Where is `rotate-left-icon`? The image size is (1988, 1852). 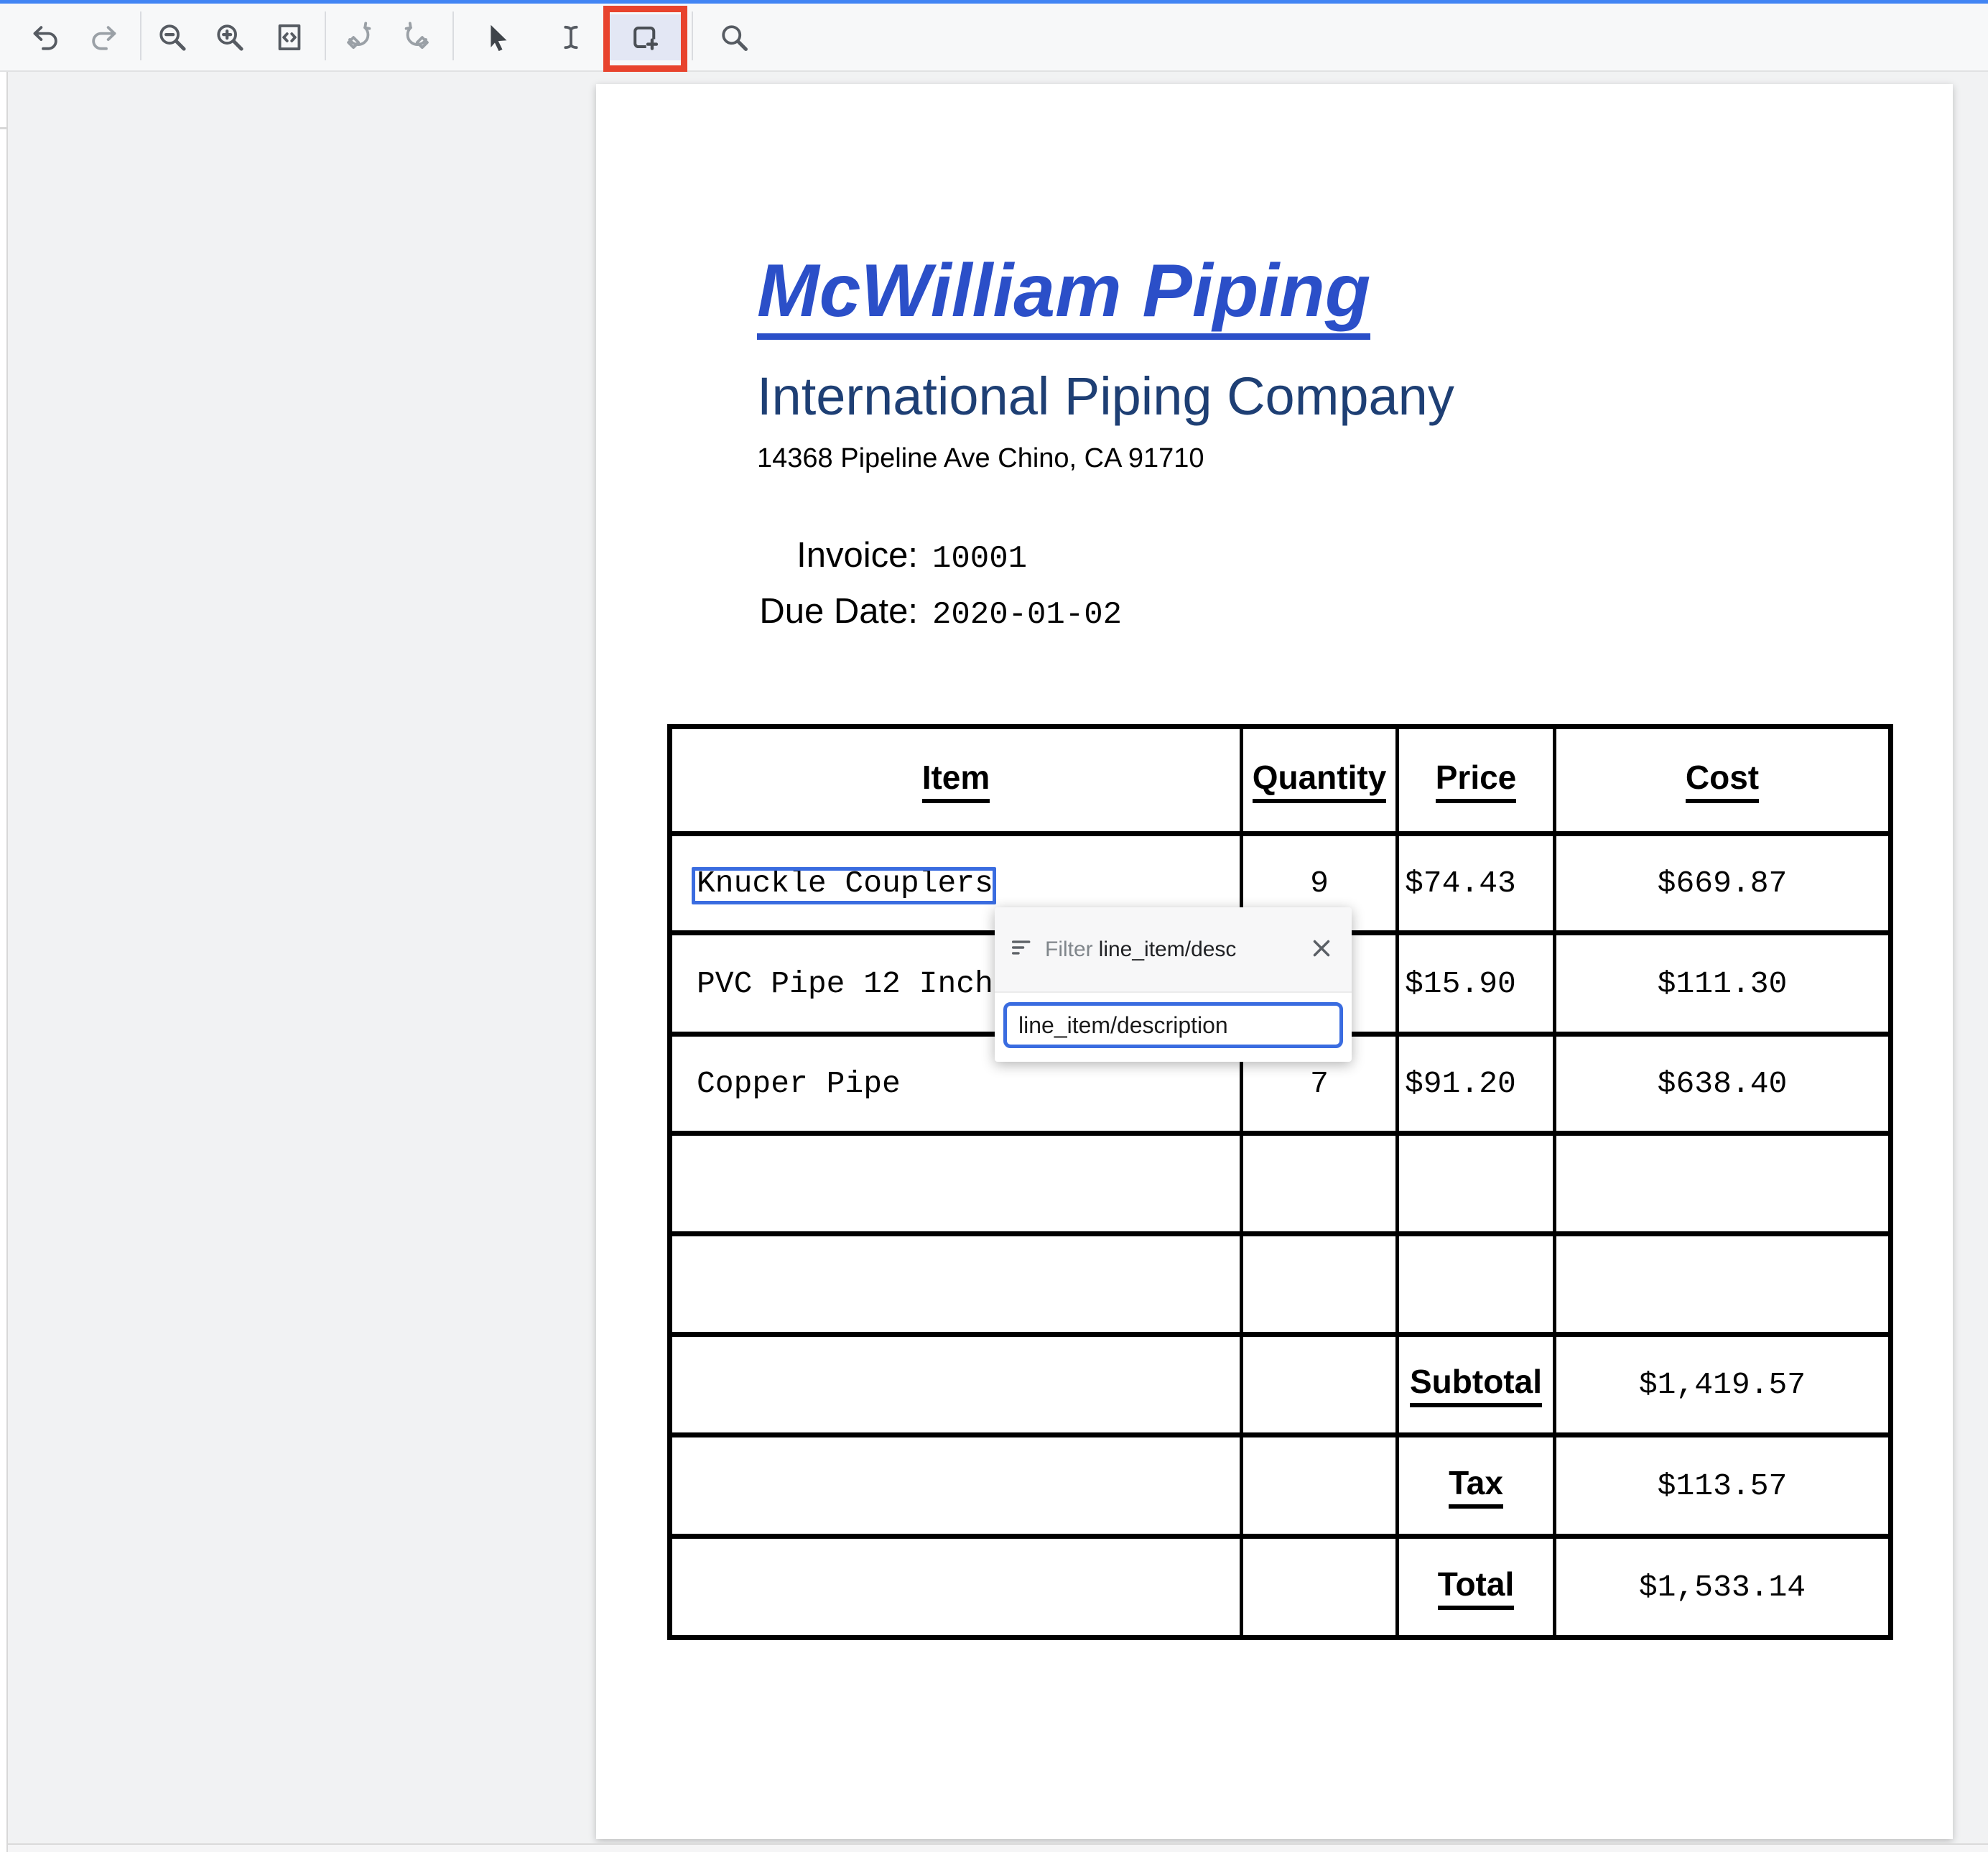
rotate-left-icon is located at coordinates (360, 37).